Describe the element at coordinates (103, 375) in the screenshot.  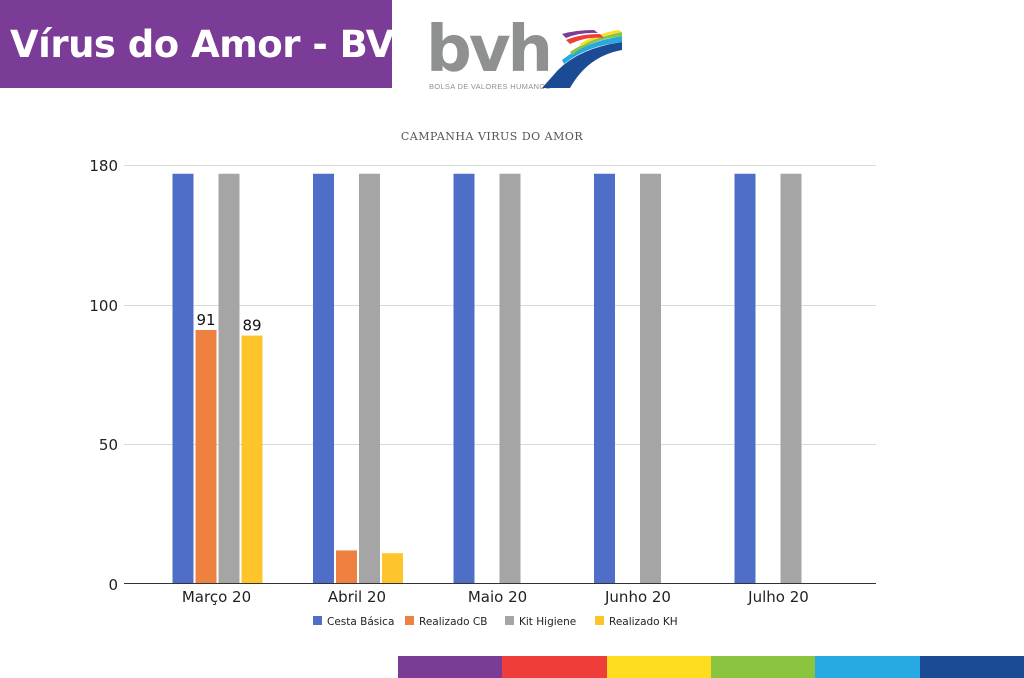
I see `y-axis-ticks: 0 50 100 180` at that location.